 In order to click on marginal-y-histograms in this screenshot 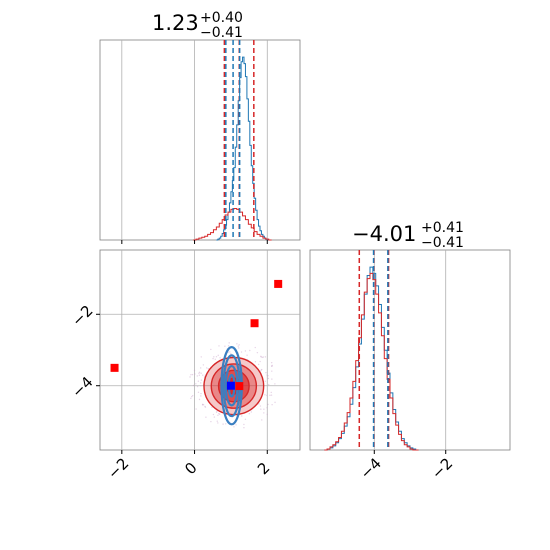, I will do `click(371, 358)`.